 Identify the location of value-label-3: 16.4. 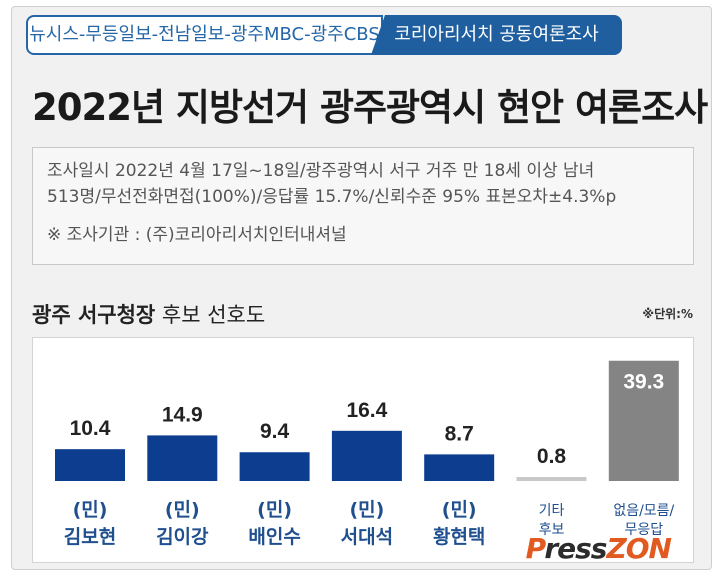
(366, 410).